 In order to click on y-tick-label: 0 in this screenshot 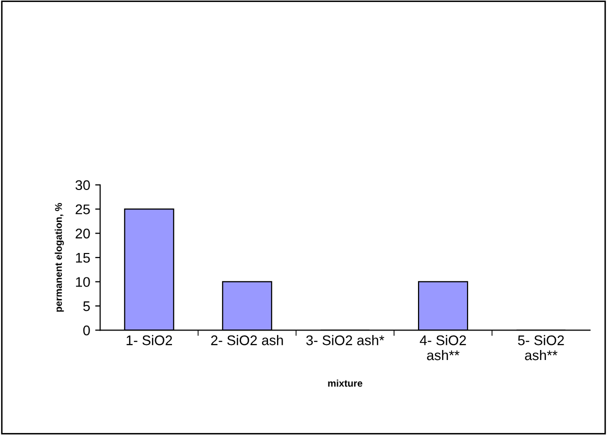, I will do `click(86, 331)`.